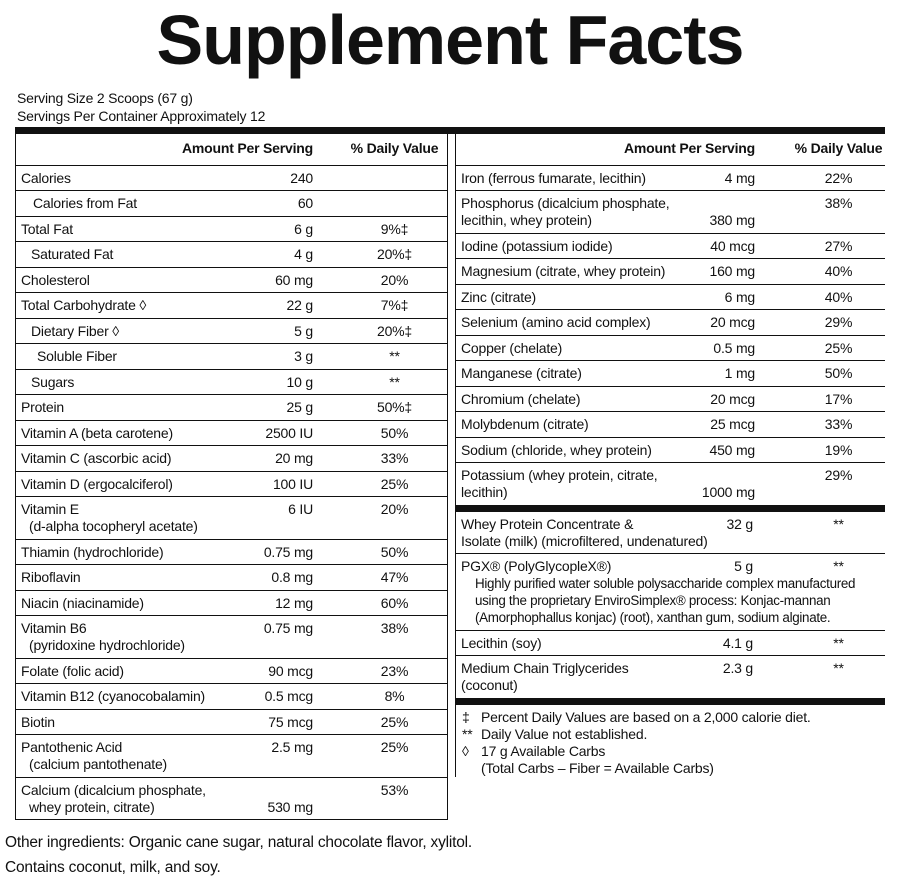  I want to click on nutrient-name: Sodium (chloride, whey protein), so click(556, 449).